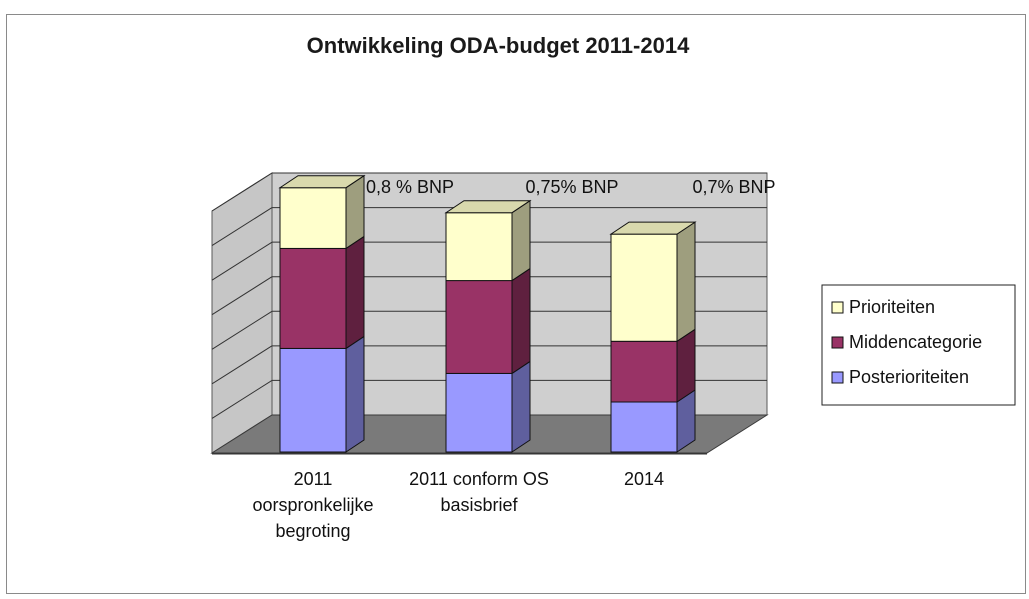  Describe the element at coordinates (733, 187) in the screenshot. I see `annotation-label: 0,7% BNP` at that location.